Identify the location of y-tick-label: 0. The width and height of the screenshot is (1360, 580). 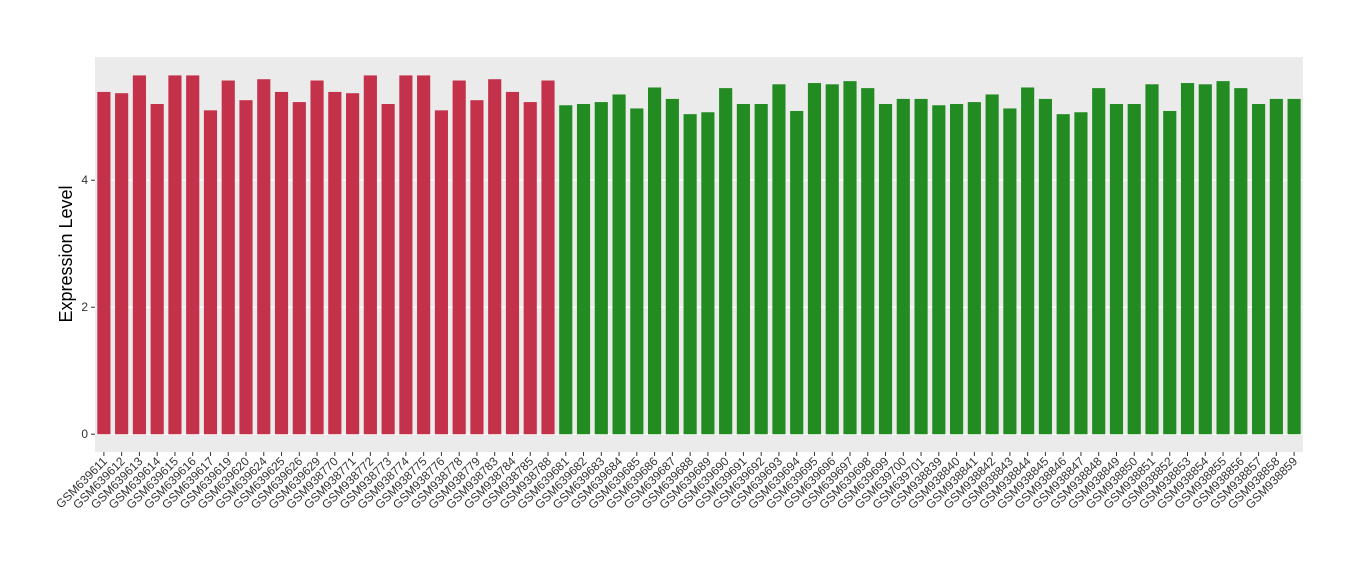
(84, 434).